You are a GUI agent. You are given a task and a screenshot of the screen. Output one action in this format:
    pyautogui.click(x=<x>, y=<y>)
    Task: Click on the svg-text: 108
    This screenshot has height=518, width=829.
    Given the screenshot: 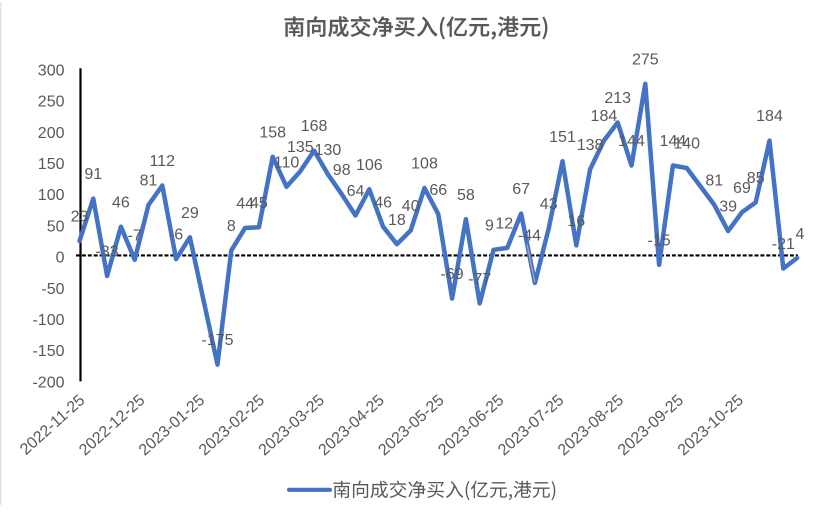 What is the action you would take?
    pyautogui.click(x=424, y=164)
    